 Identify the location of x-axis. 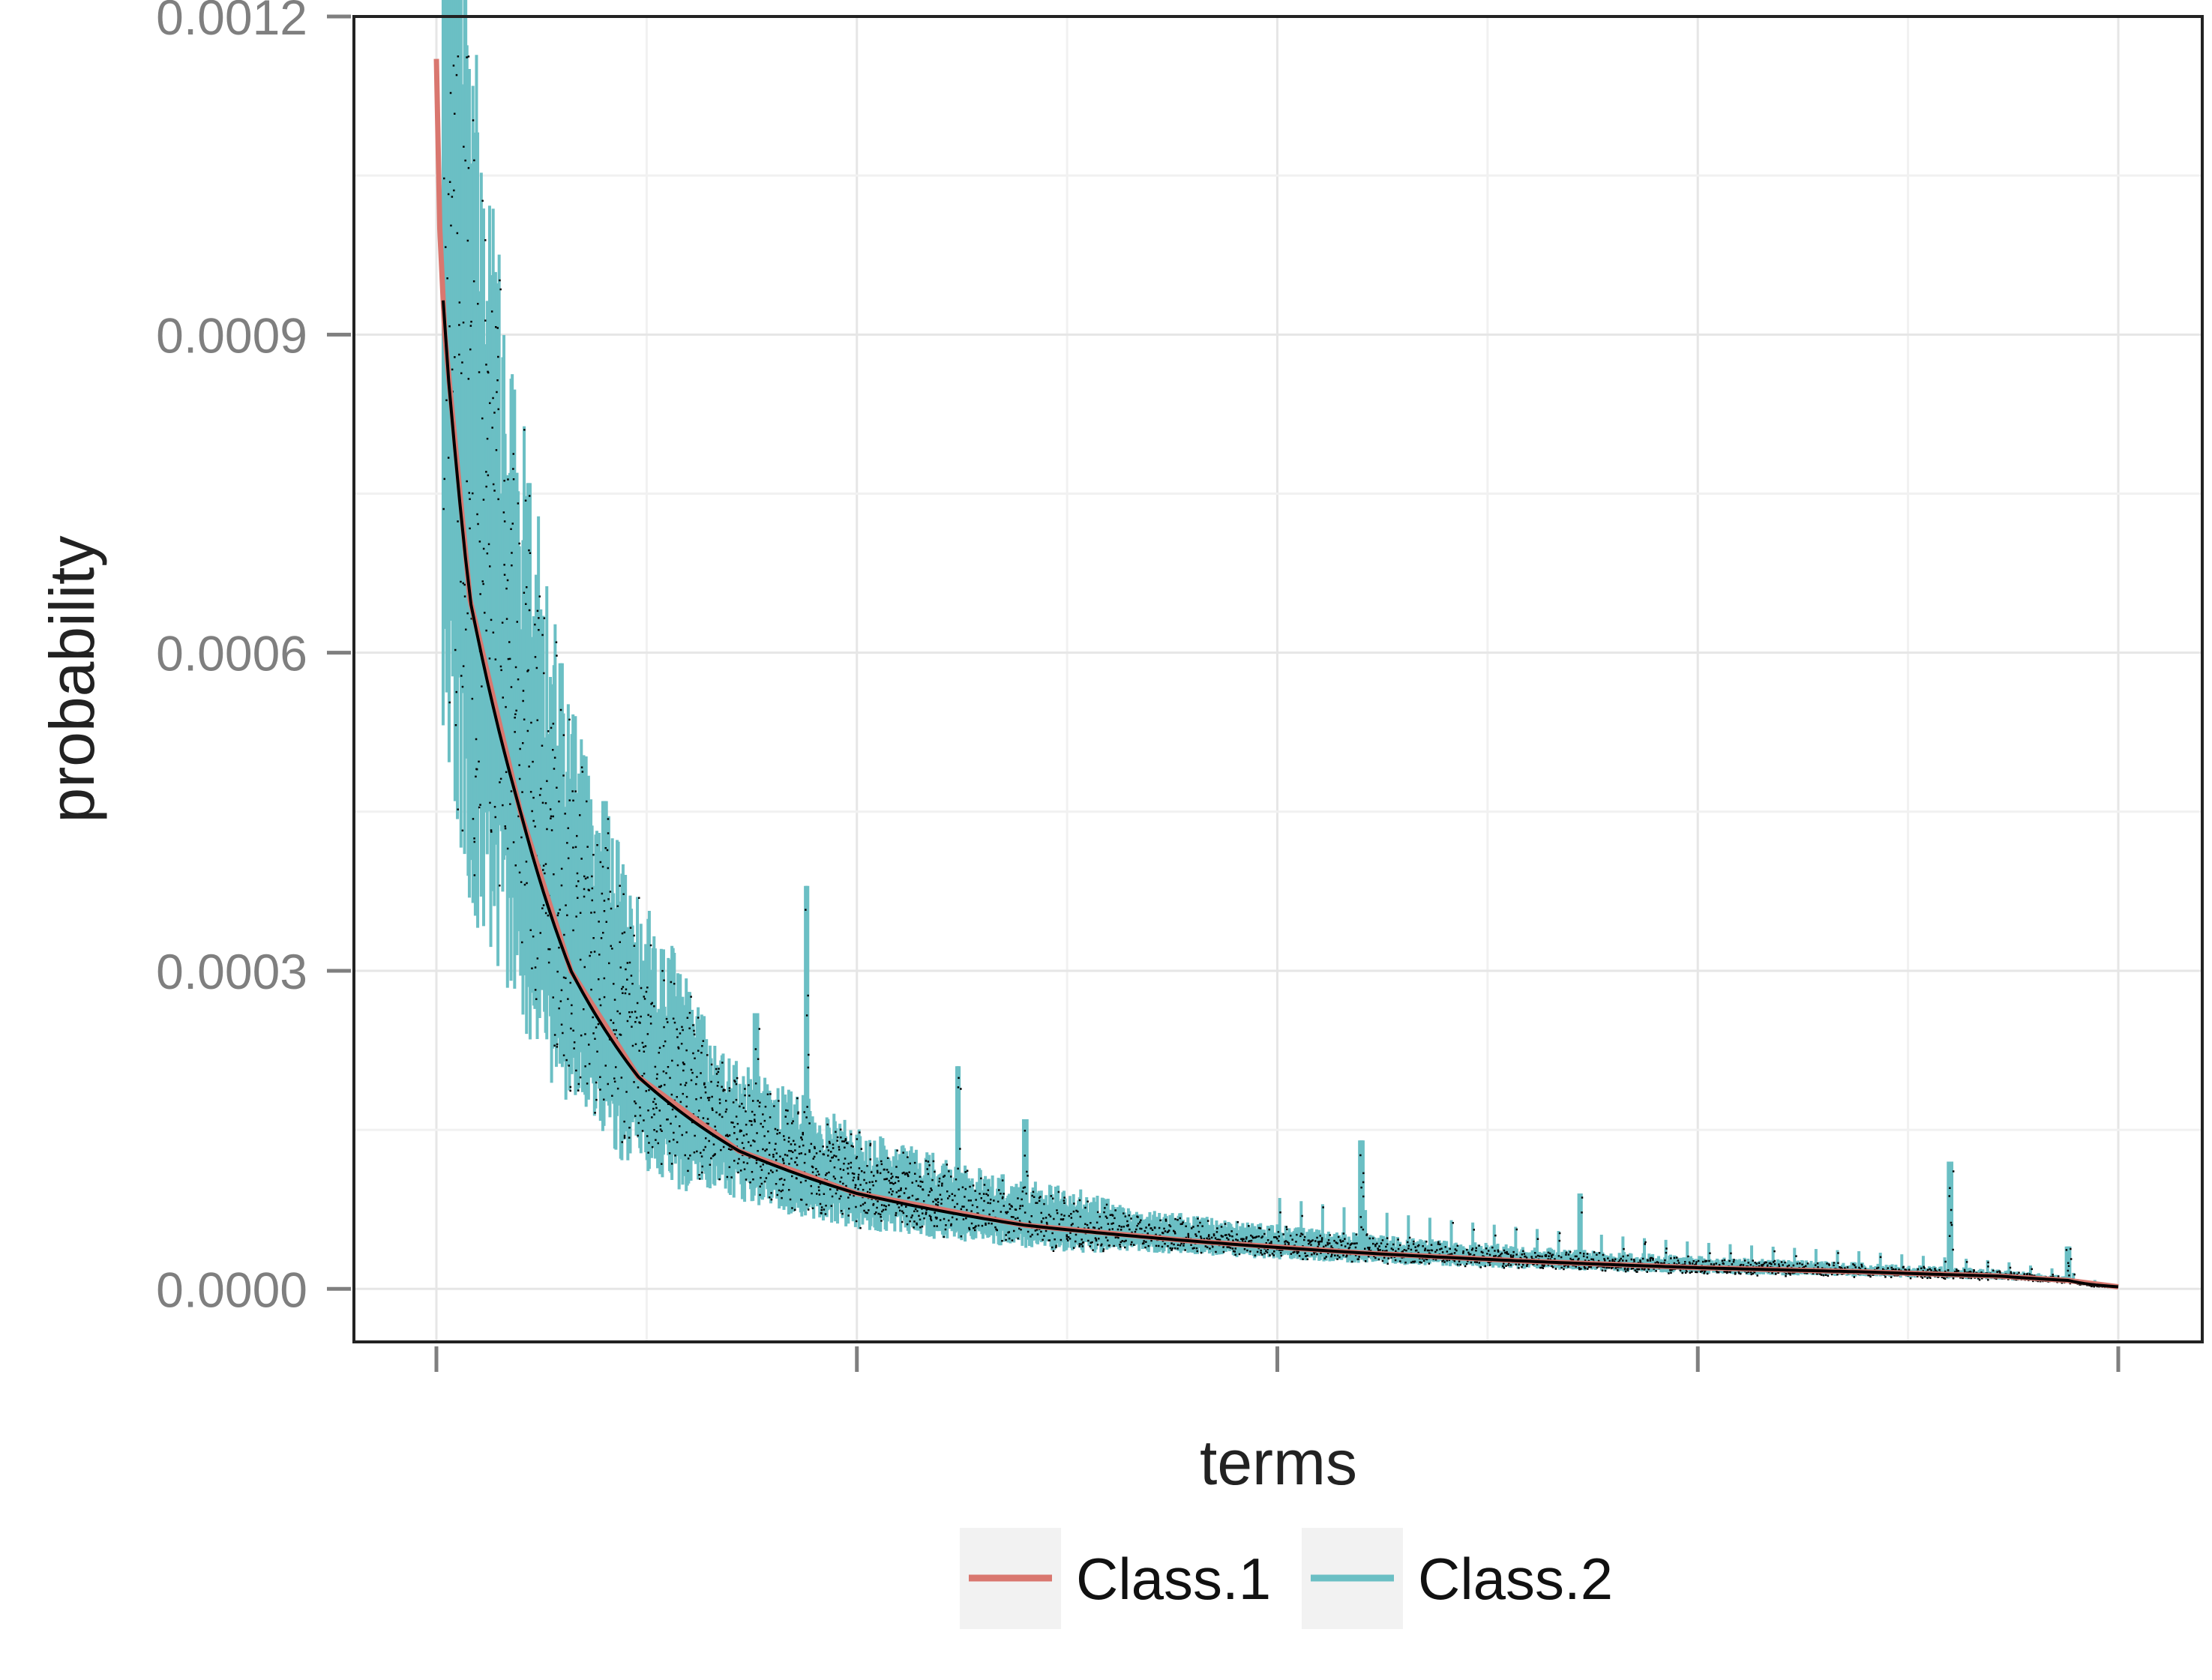
(1277, 1359).